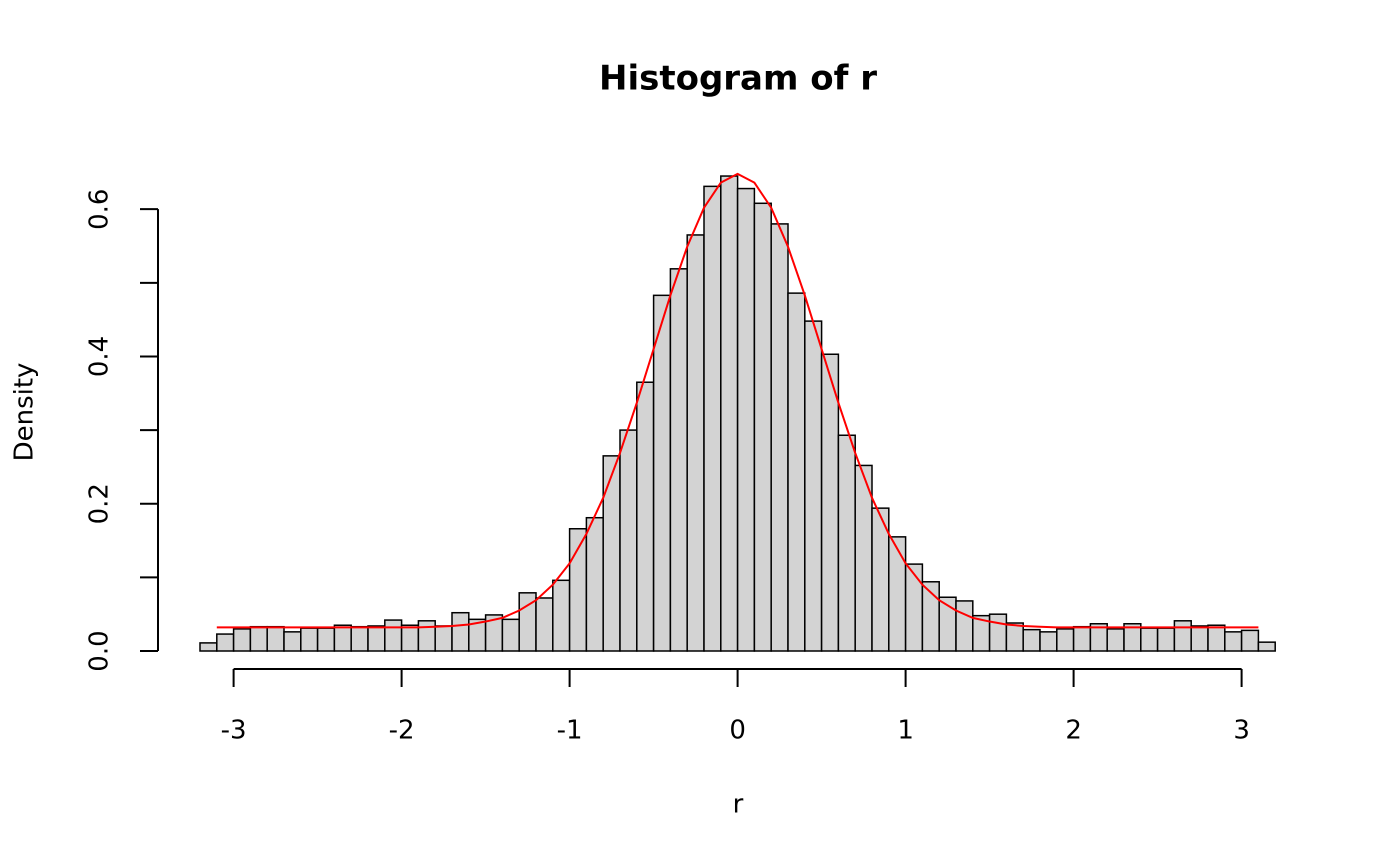  I want to click on y-tick-label: 0.4, so click(100, 356).